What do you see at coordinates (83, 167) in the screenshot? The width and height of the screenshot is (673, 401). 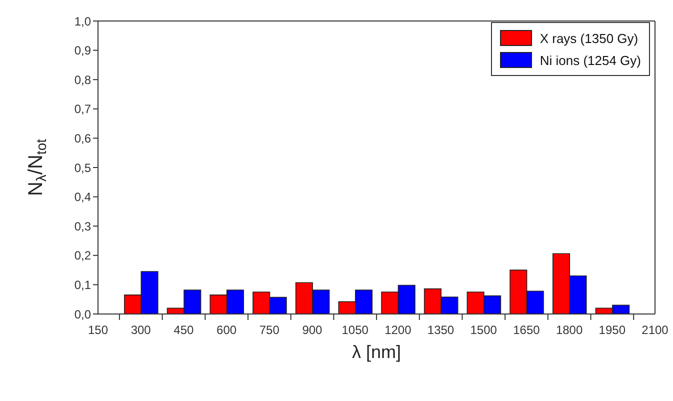 I see `y-tick-label: 0,5` at bounding box center [83, 167].